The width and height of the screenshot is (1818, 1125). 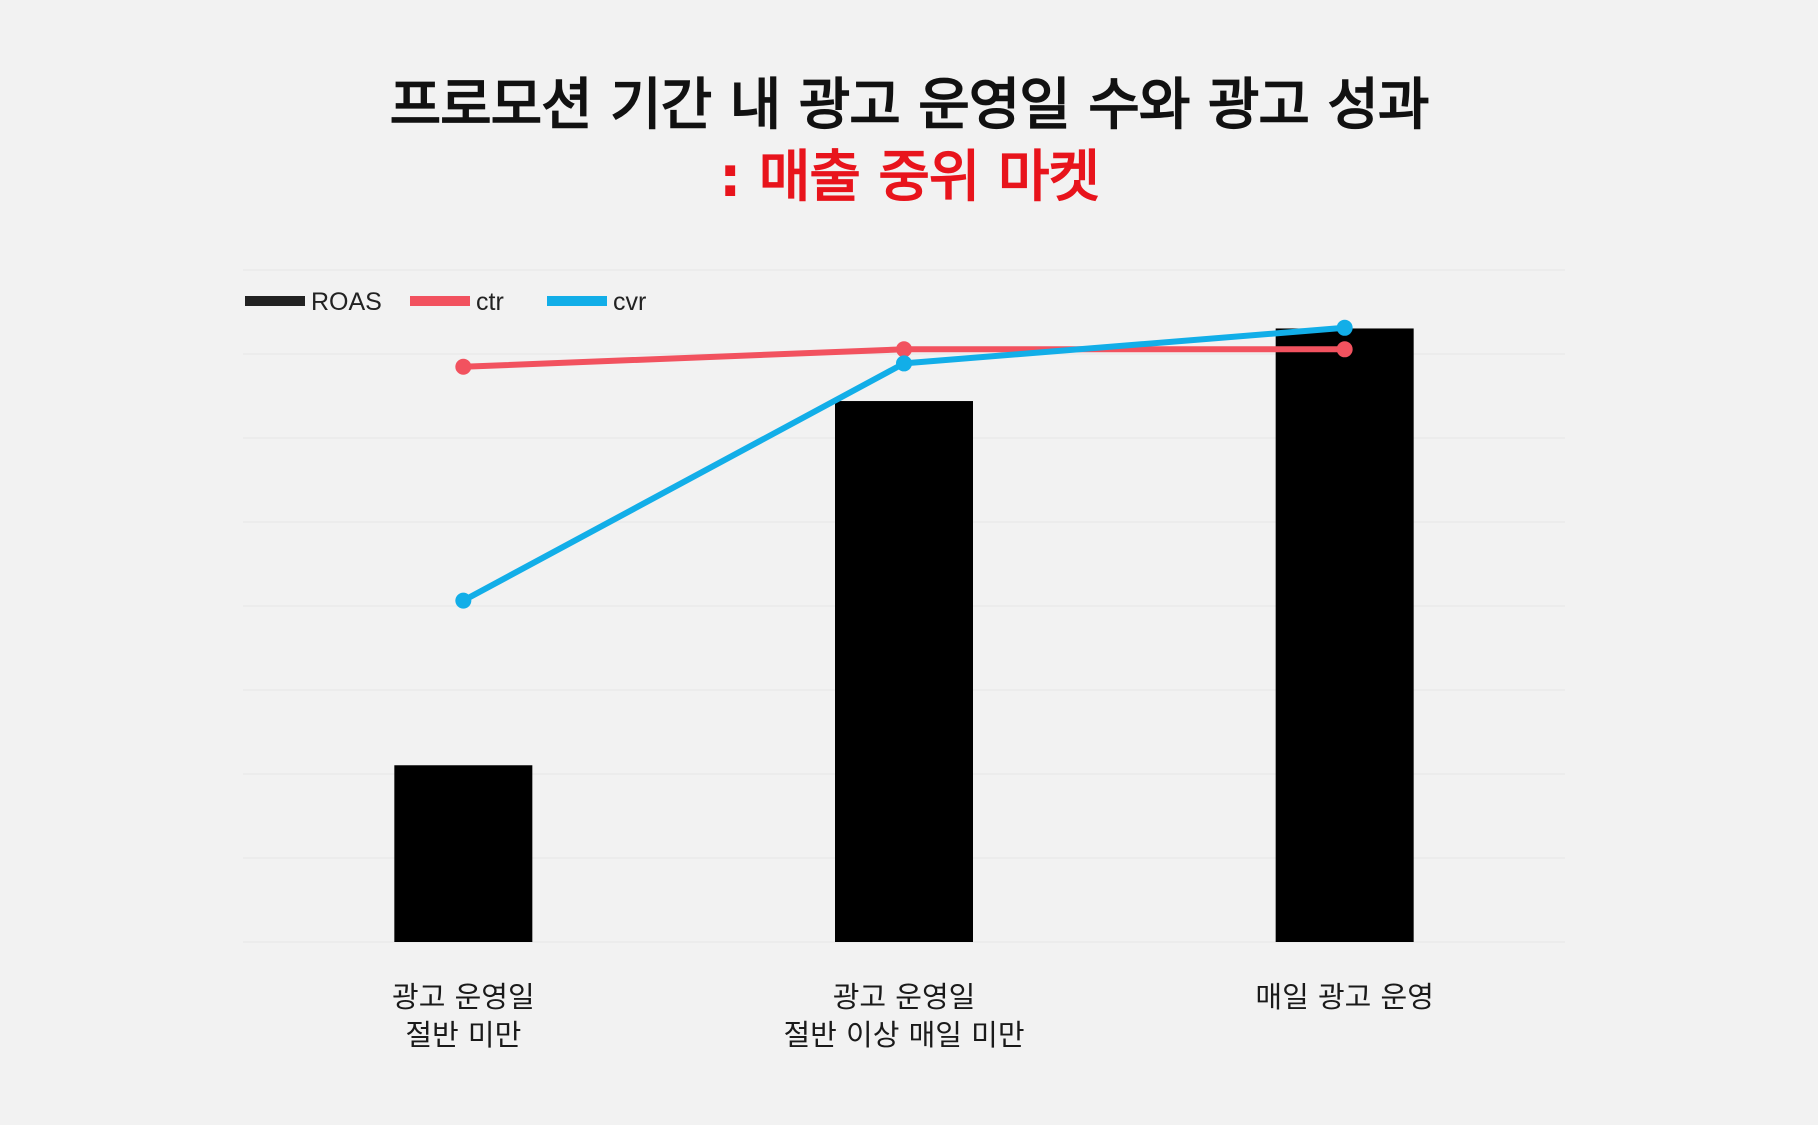 I want to click on x-tick-line: 절반 이상 매일 미만, so click(x=903, y=1035).